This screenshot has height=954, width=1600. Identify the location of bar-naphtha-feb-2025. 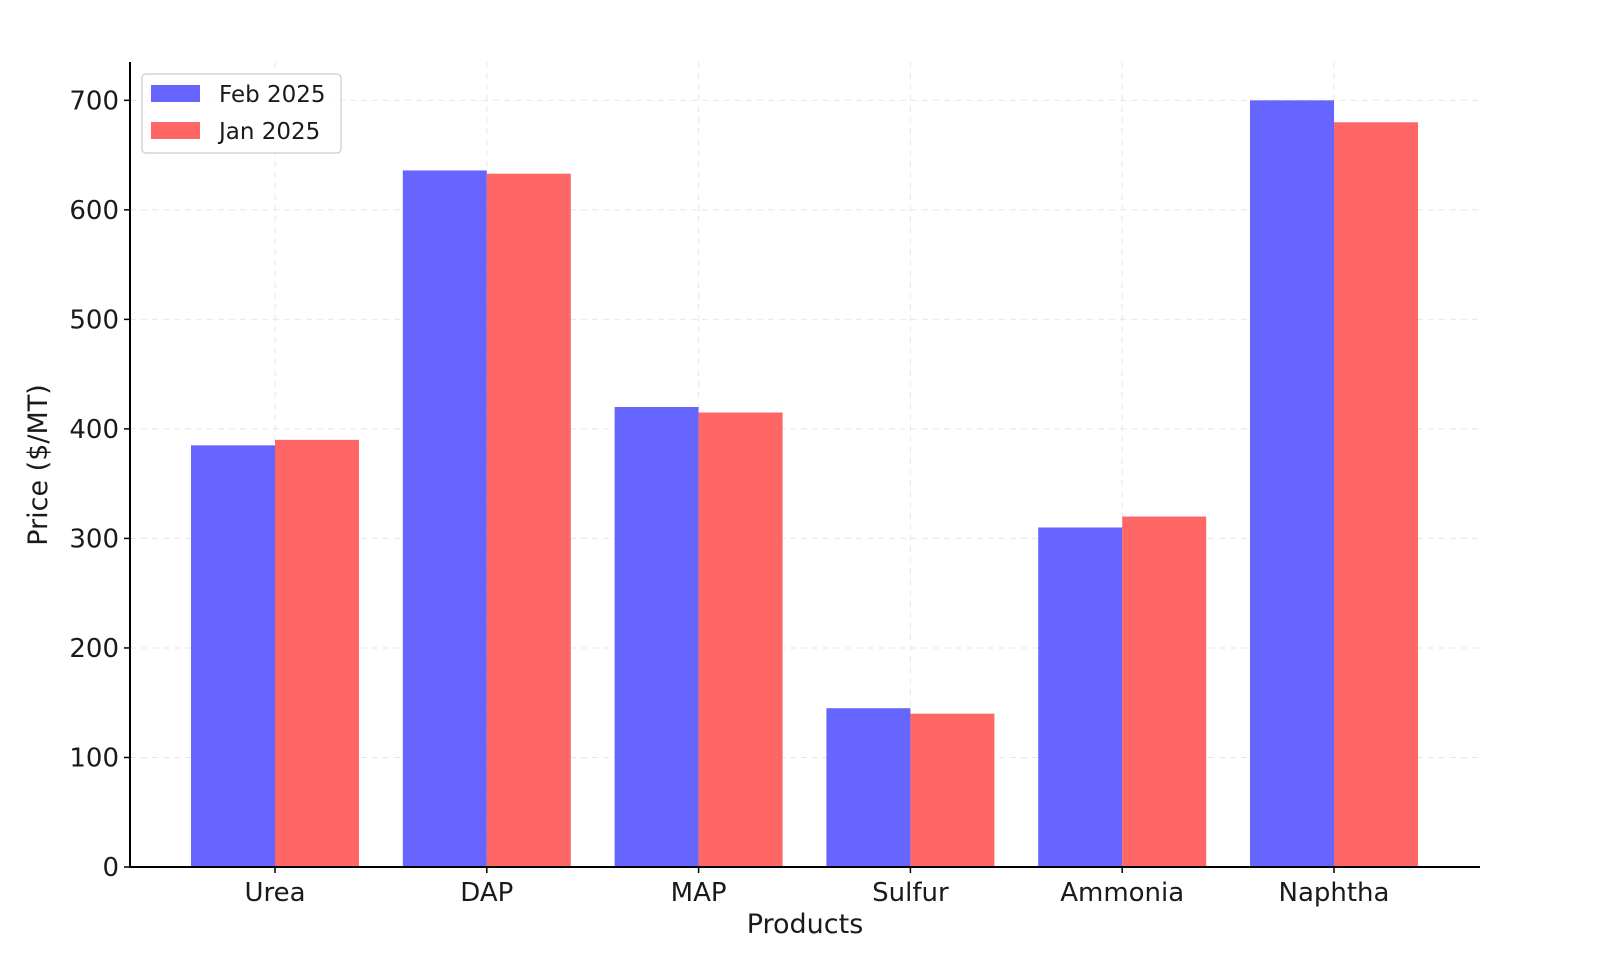
(1292, 484).